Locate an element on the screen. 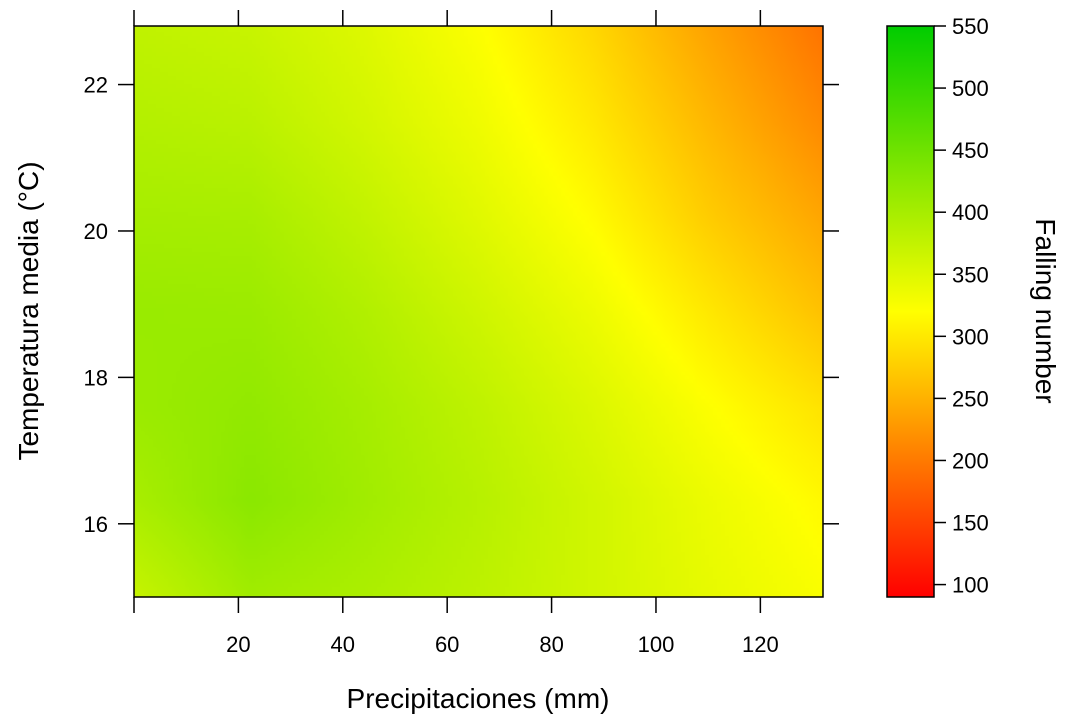  colorbar-label: Falling number is located at coordinates (1045, 310).